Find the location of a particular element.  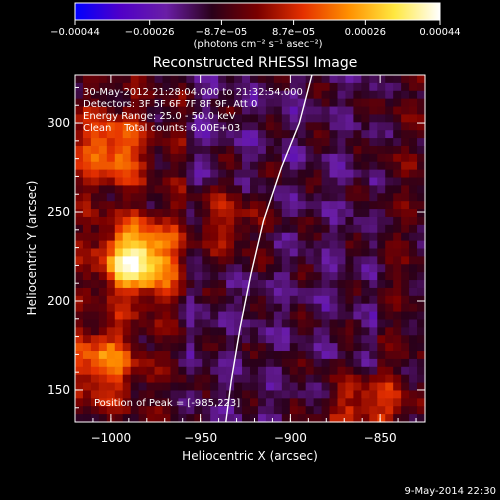

x-tick-label: −850 is located at coordinates (380, 438).